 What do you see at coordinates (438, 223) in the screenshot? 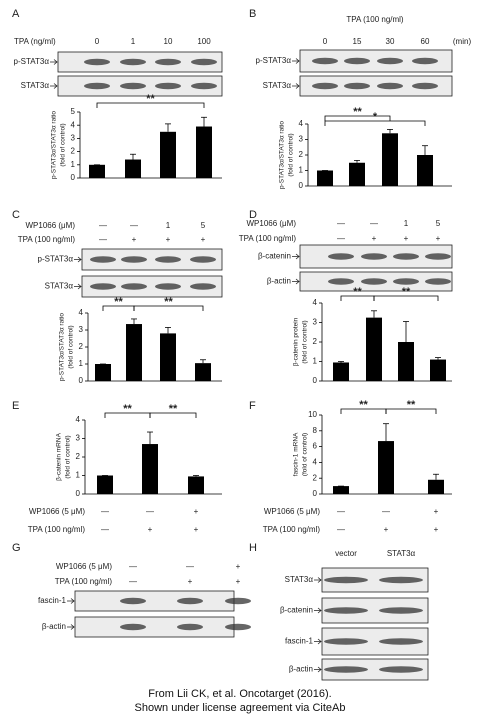
I see `condition-cell: 5` at bounding box center [438, 223].